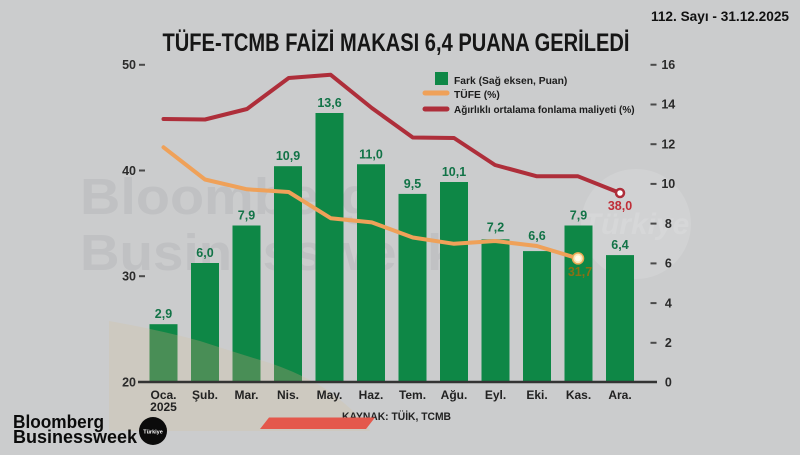 Image resolution: width=800 pixels, height=455 pixels. Describe the element at coordinates (668, 303) in the screenshot. I see `svg-text: 4` at that location.